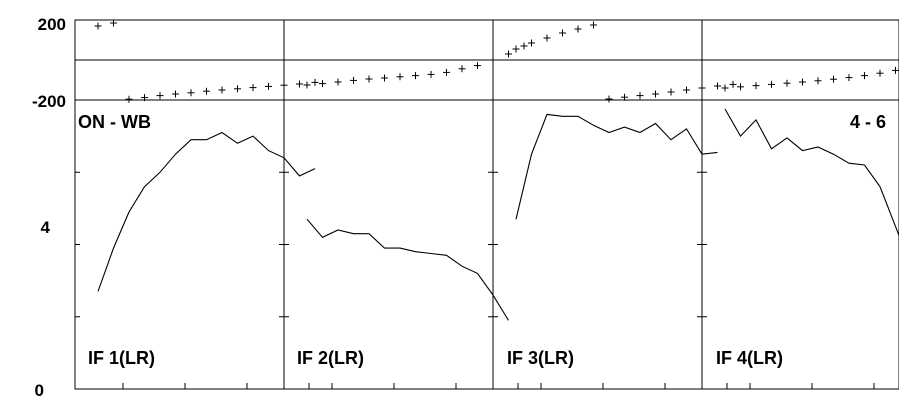  What do you see at coordinates (46, 227) in the screenshot?
I see `y-tick-label-amp-mid: 4` at bounding box center [46, 227].